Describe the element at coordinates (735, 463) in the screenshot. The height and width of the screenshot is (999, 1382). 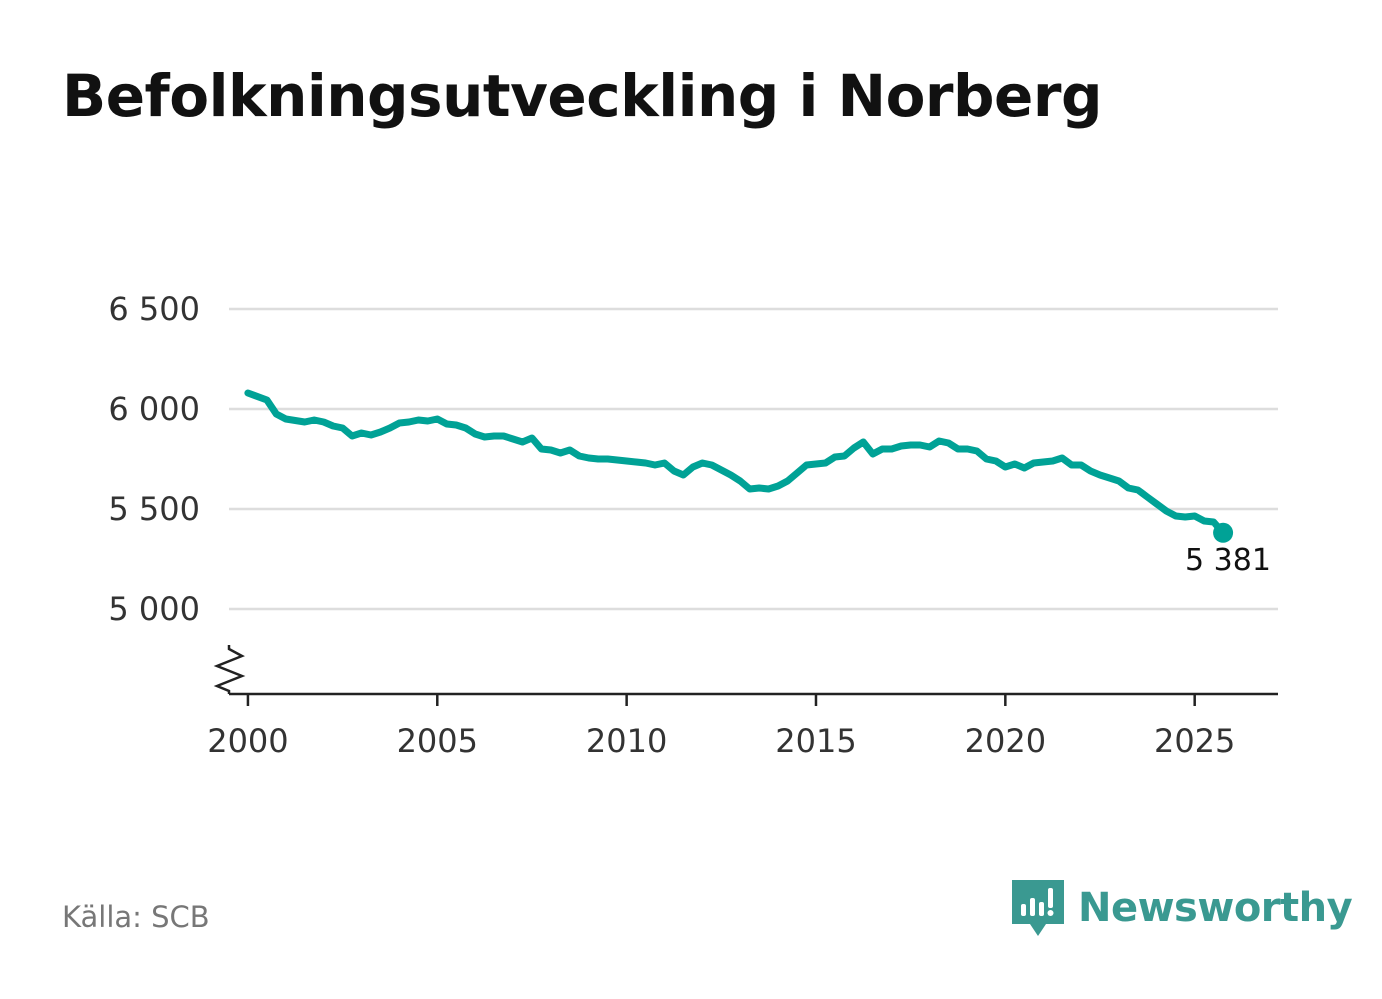
I see `series-line` at that location.